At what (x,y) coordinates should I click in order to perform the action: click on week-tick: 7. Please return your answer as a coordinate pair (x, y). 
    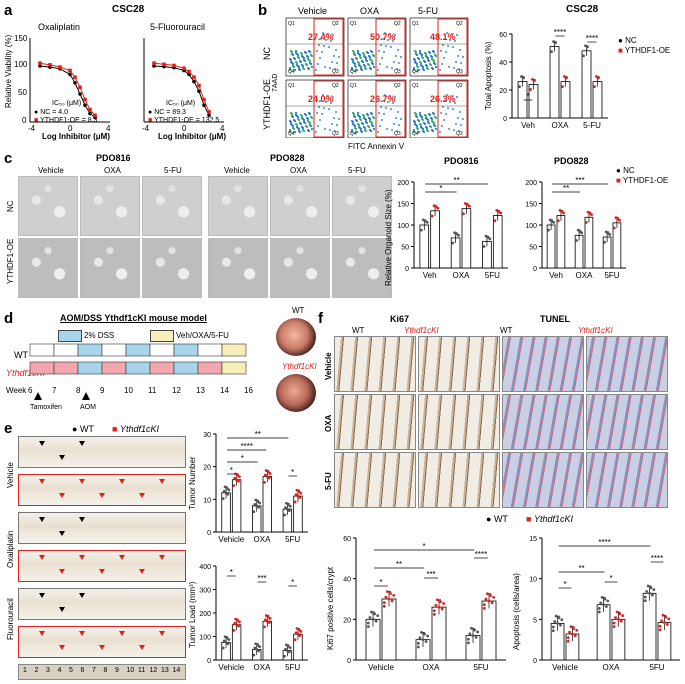
    Looking at the image, I should click on (54, 390).